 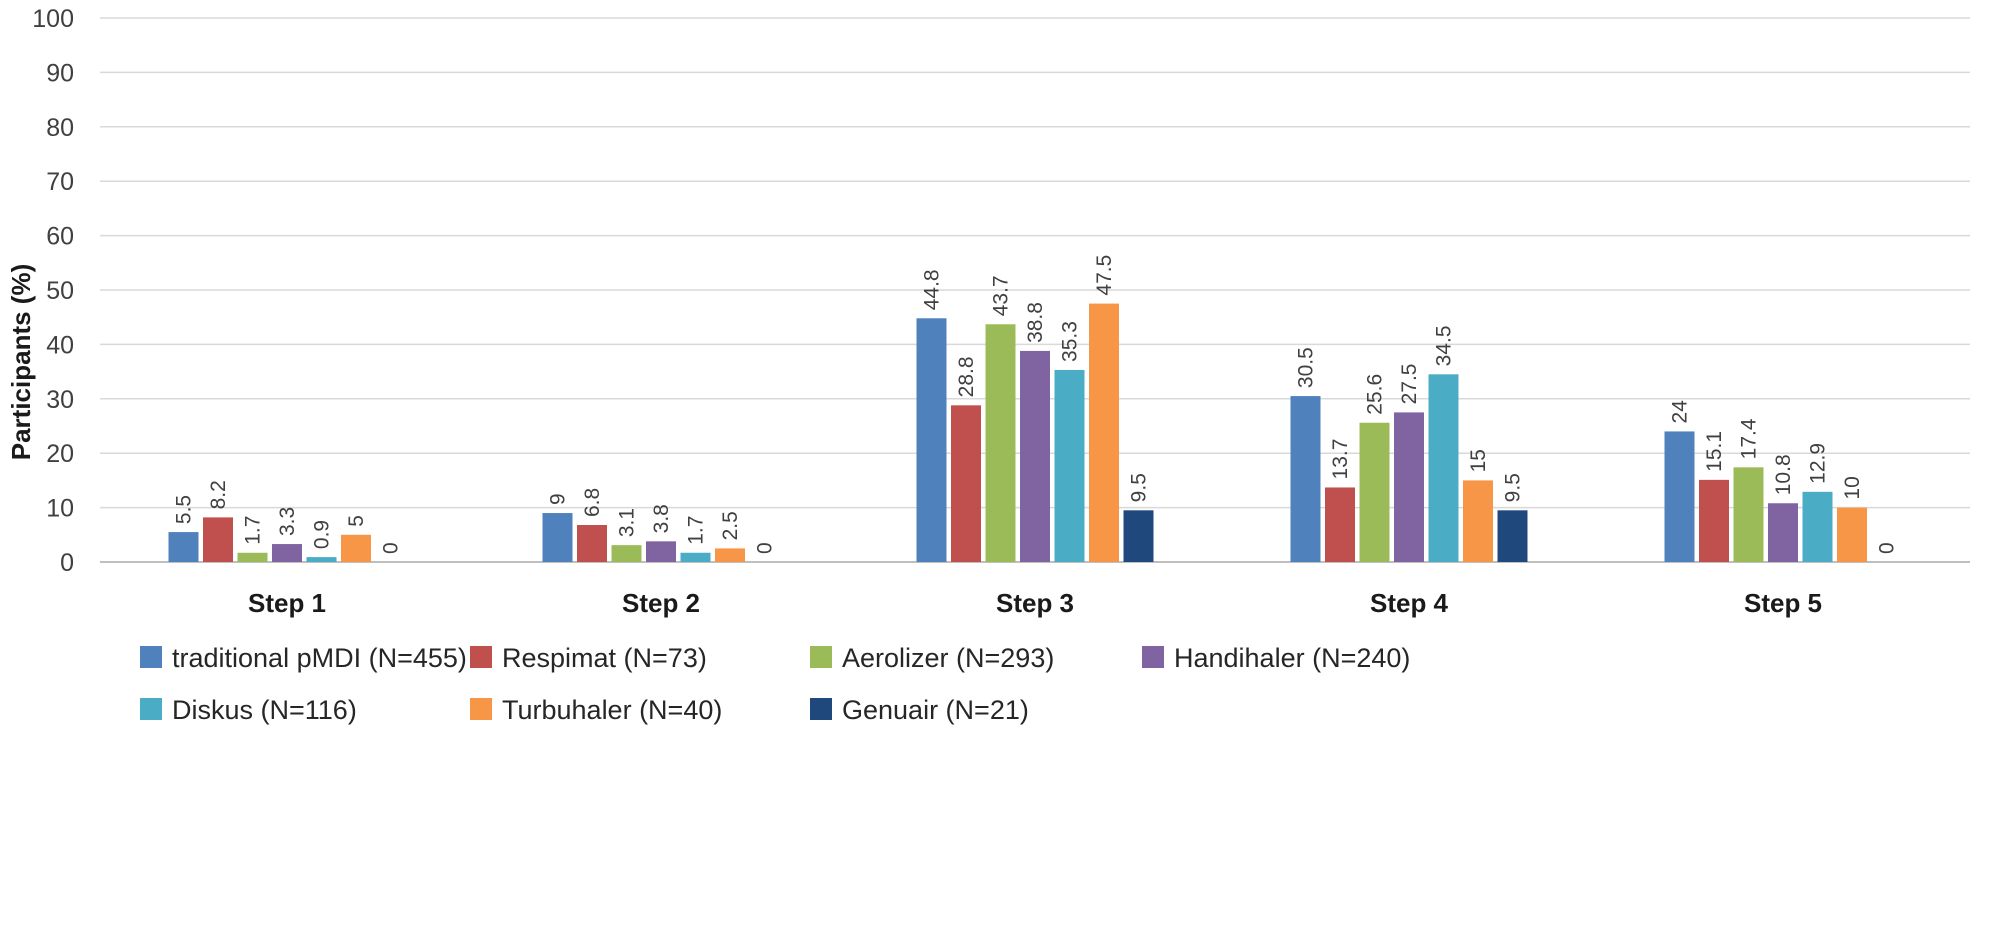 What do you see at coordinates (356, 521) in the screenshot?
I see `data-label: 5` at bounding box center [356, 521].